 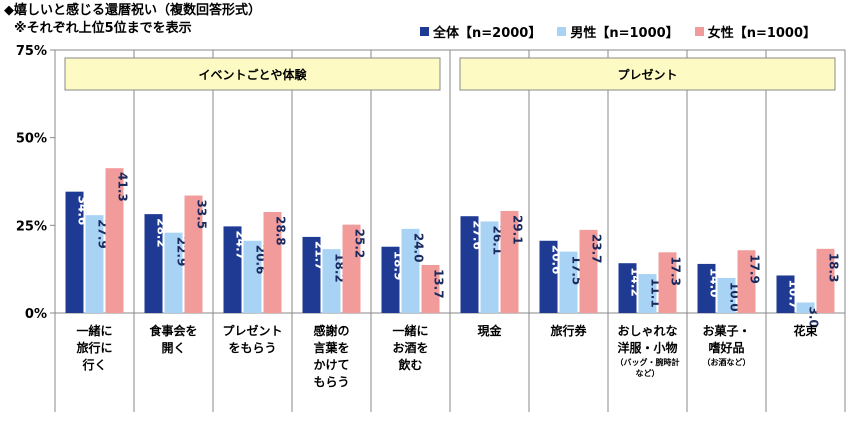 I want to click on legend-item-female: 女性【n=1000】, so click(x=755, y=31).